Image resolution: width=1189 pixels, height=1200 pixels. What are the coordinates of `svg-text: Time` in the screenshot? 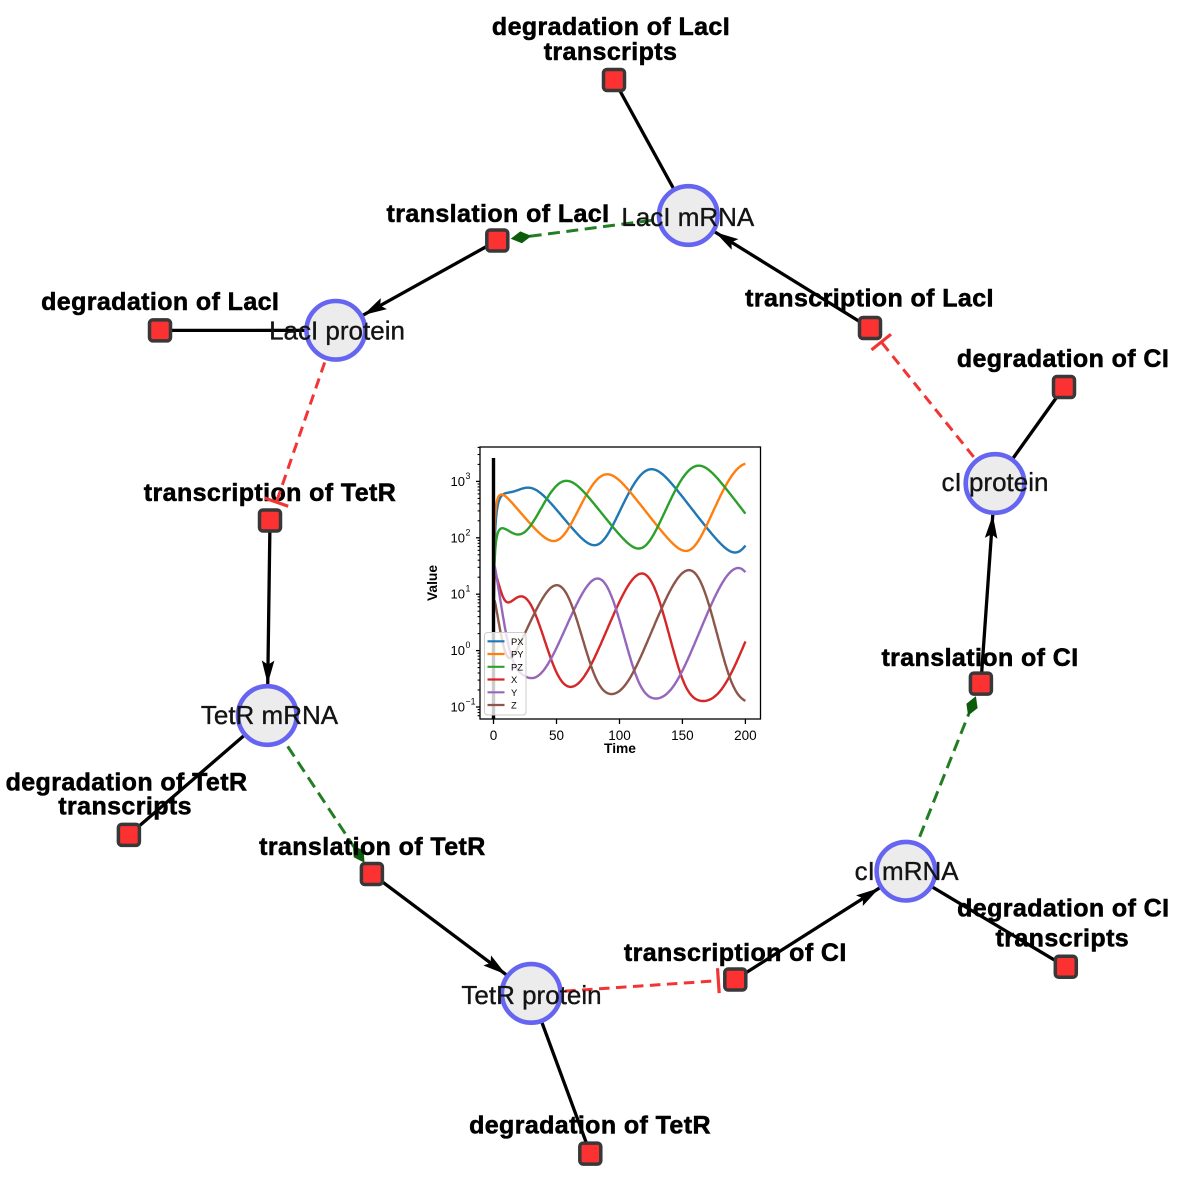 It's located at (620, 748).